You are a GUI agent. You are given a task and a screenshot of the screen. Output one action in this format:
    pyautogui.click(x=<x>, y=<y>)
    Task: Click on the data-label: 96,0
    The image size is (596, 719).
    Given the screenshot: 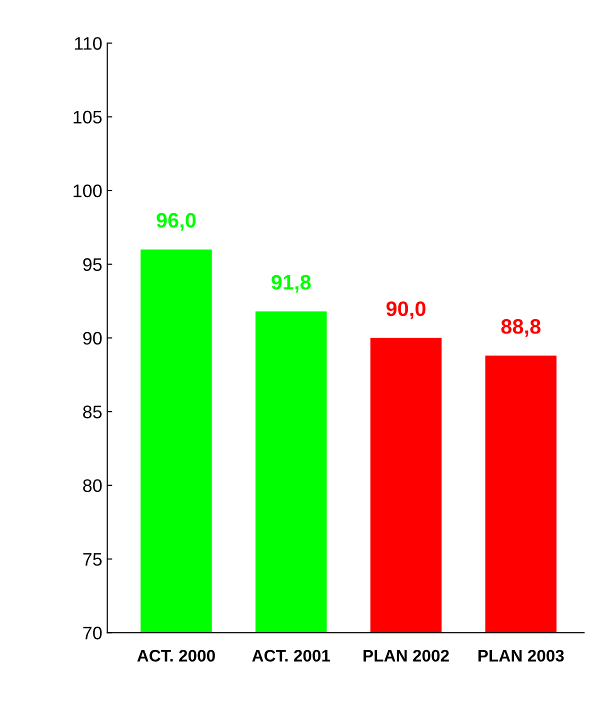 What is the action you would take?
    pyautogui.click(x=176, y=221)
    